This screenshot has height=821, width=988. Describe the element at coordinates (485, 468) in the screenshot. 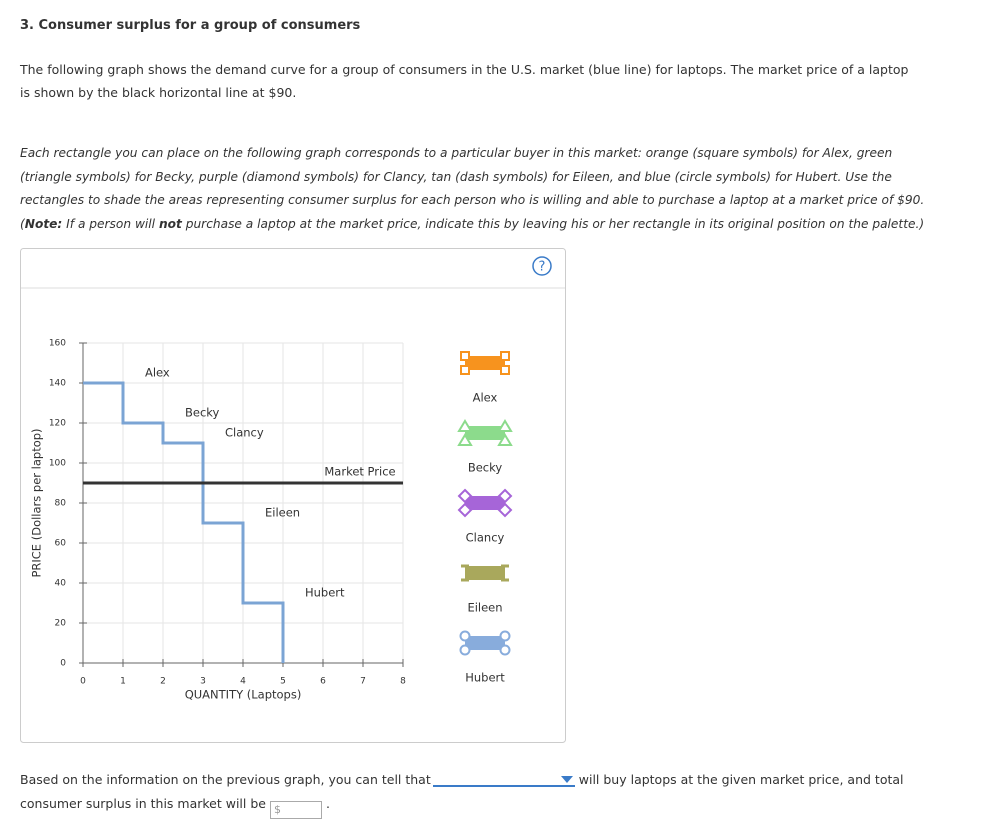

I see `palette-label: Becky` at that location.